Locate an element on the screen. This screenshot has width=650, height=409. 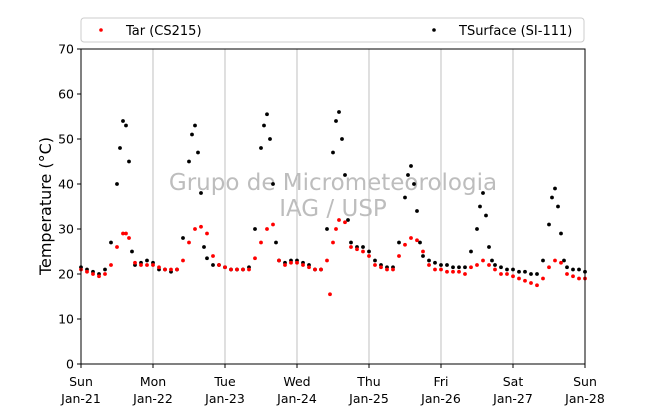
y-tick-label: 0 is located at coordinates (70, 364).